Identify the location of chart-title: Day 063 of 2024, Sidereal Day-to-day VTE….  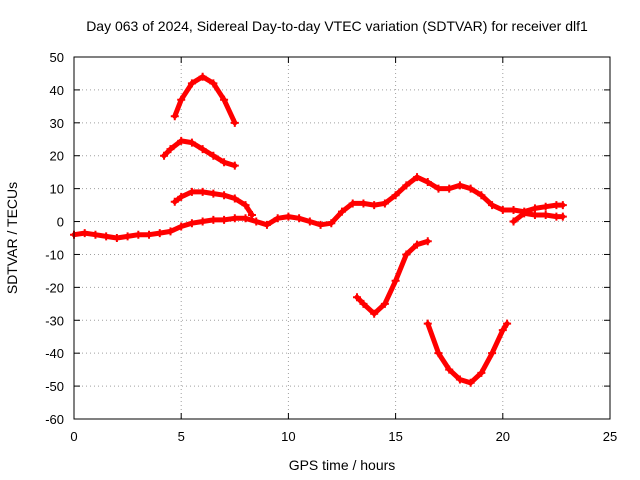
(337, 26).